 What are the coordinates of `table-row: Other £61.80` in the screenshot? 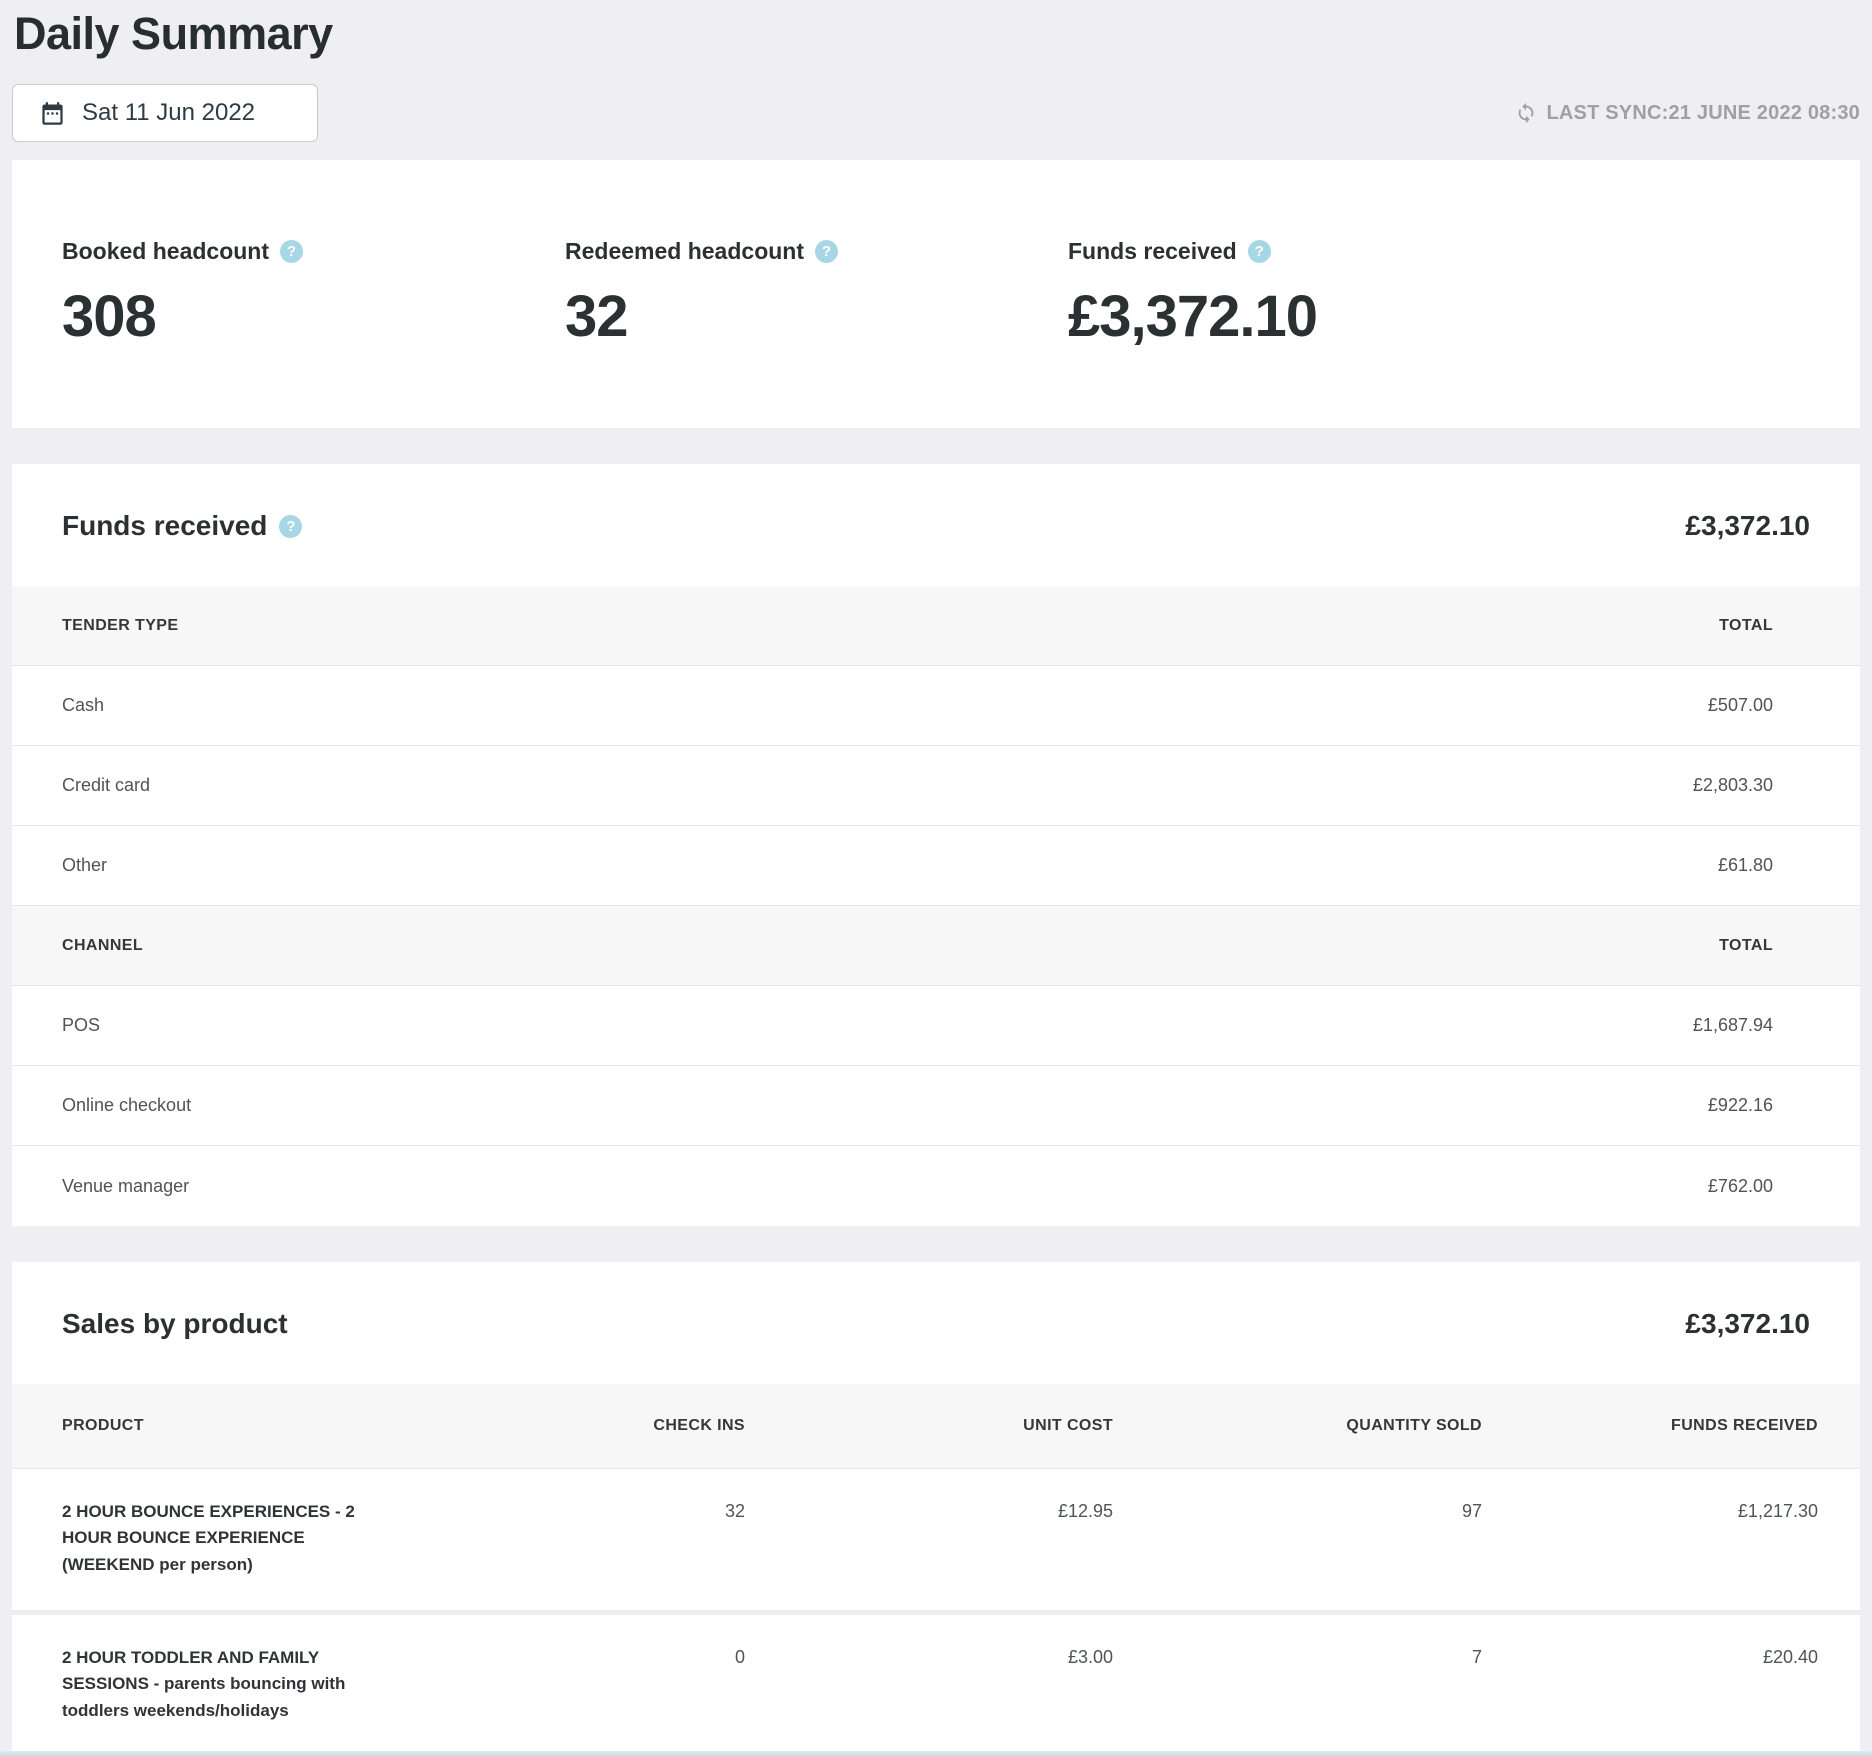 It's located at (936, 866).